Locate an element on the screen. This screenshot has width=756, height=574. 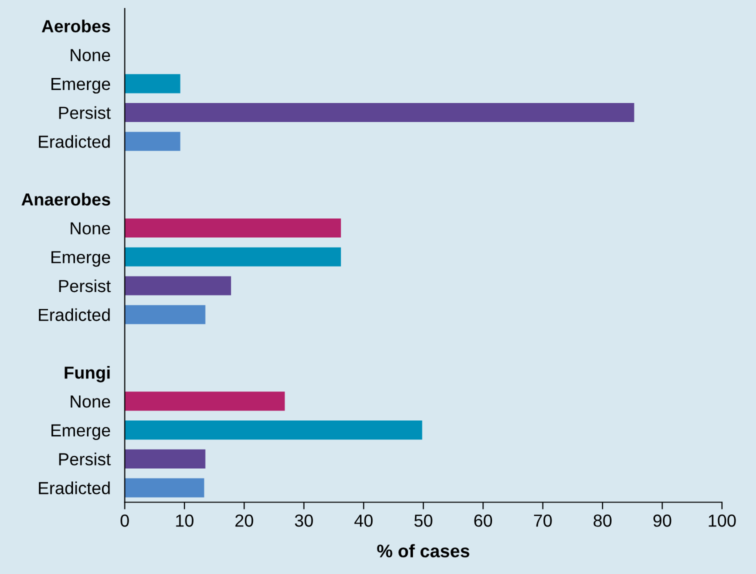
y-tick-label: Aerobes is located at coordinates (76, 26).